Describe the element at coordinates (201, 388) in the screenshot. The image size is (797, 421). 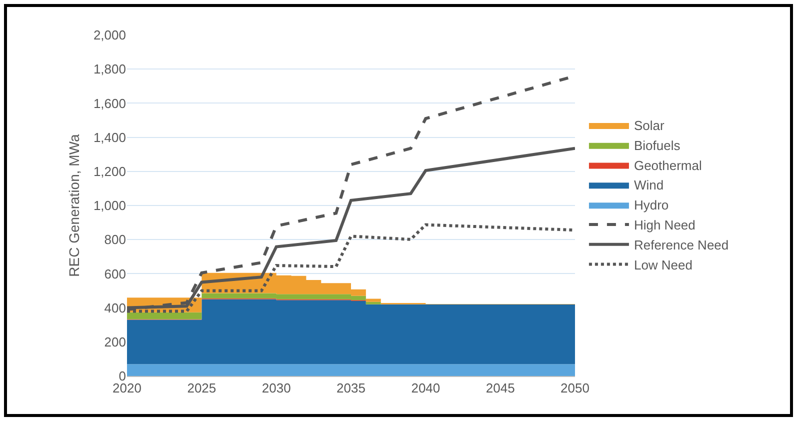
I see `x-tick-label: 2025` at that location.